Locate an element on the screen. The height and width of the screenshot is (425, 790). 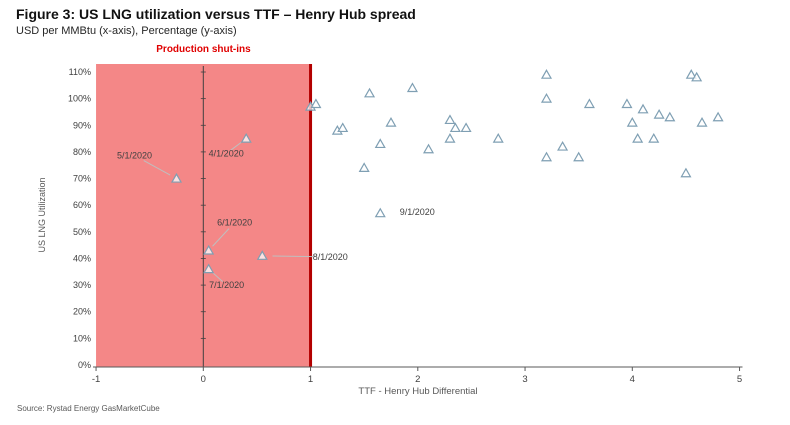
x-tick-label: 3 is located at coordinates (524, 379).